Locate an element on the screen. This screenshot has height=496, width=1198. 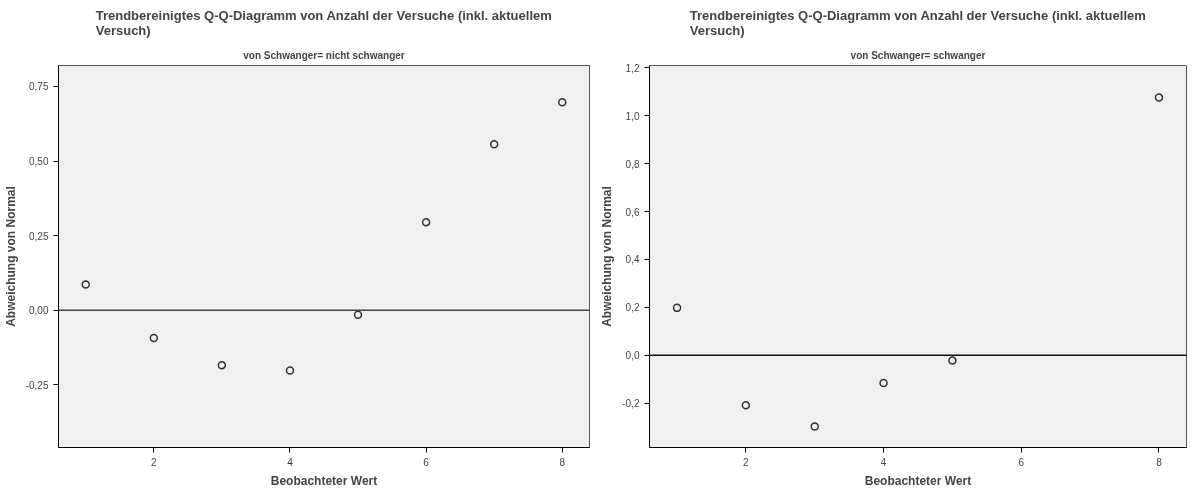
chart-subtitle: von Schwanger= schwanger is located at coordinates (918, 55).